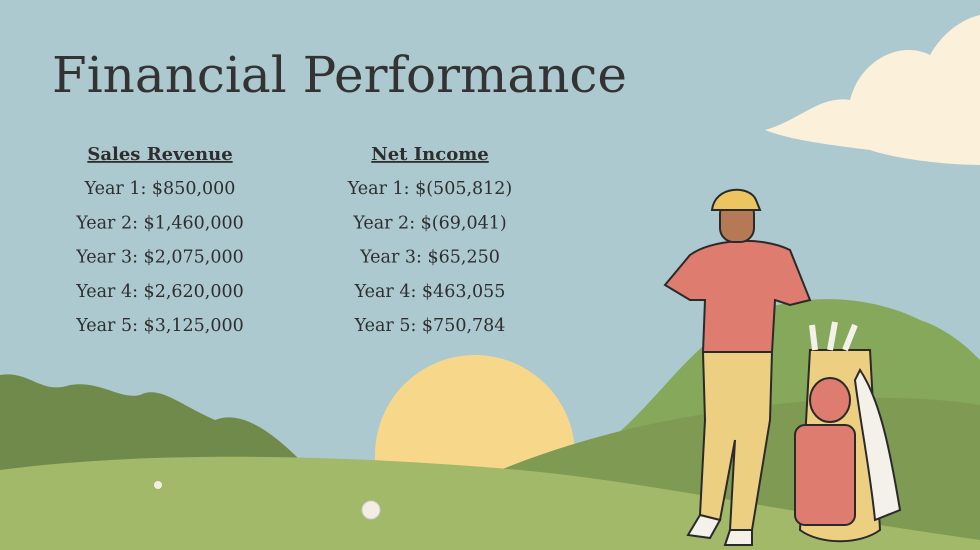 This screenshot has width=980, height=550. Describe the element at coordinates (160, 189) in the screenshot. I see `column-item: Year 1: $850,000` at that location.